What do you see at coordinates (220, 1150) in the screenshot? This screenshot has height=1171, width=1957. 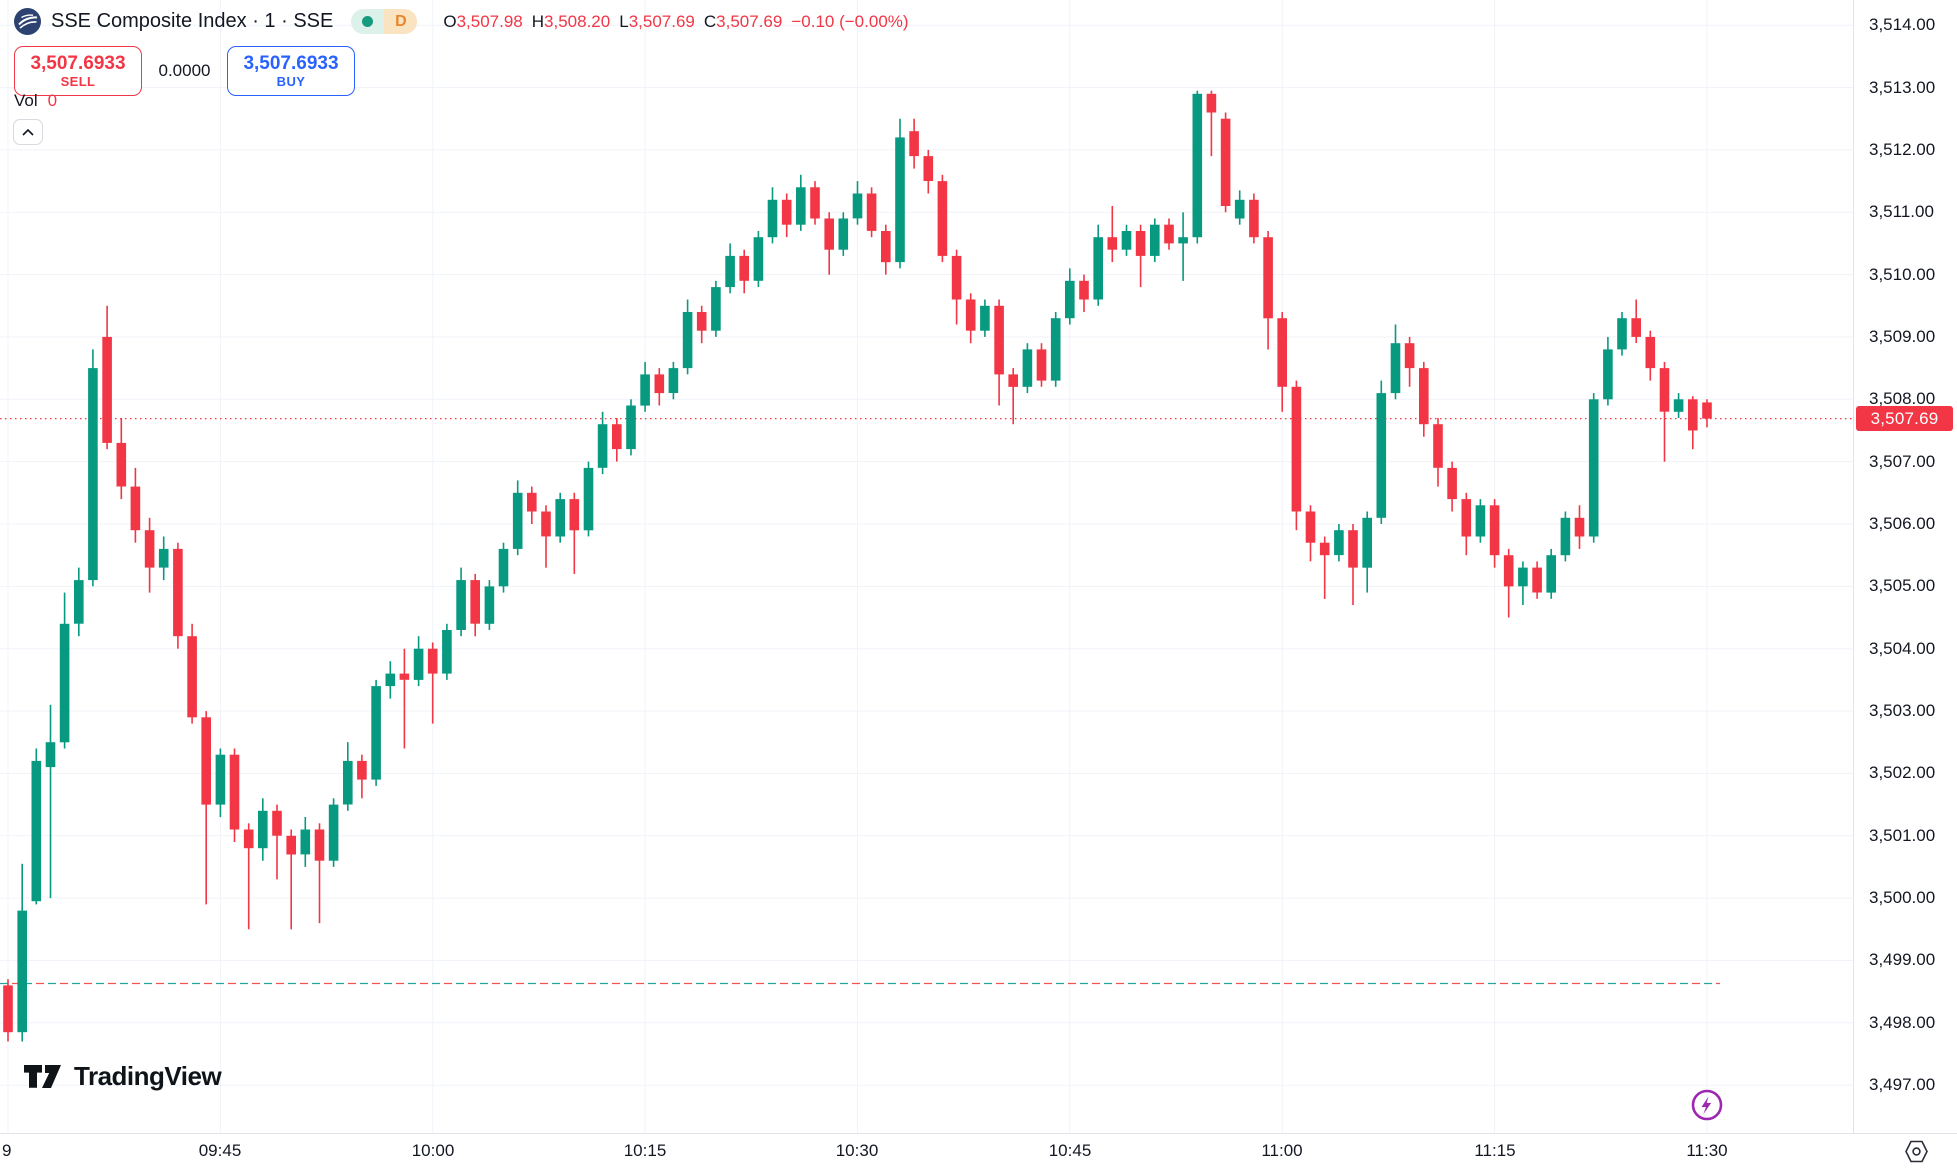 I see `time-tick-label: 09:45` at bounding box center [220, 1150].